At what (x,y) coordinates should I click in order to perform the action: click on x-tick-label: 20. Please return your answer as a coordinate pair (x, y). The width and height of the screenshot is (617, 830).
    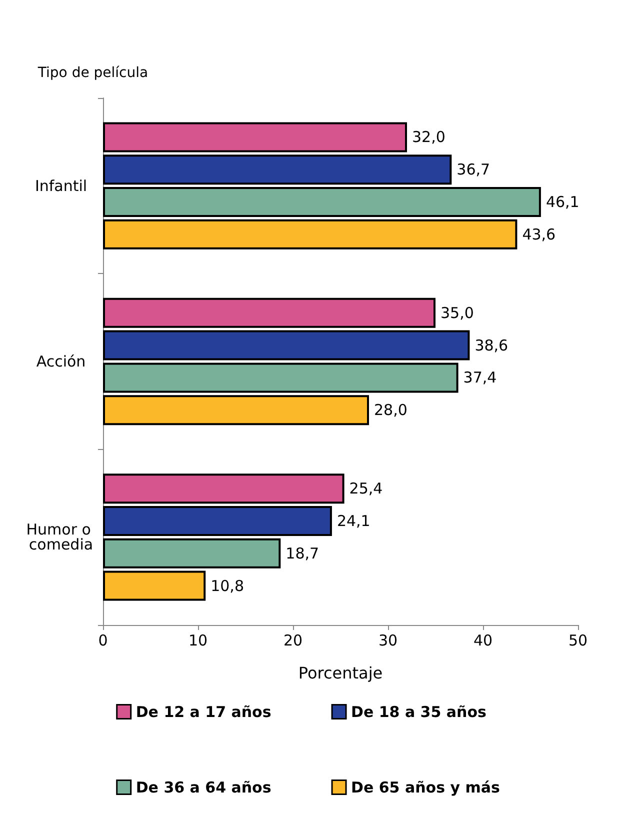
    Looking at the image, I should click on (293, 641).